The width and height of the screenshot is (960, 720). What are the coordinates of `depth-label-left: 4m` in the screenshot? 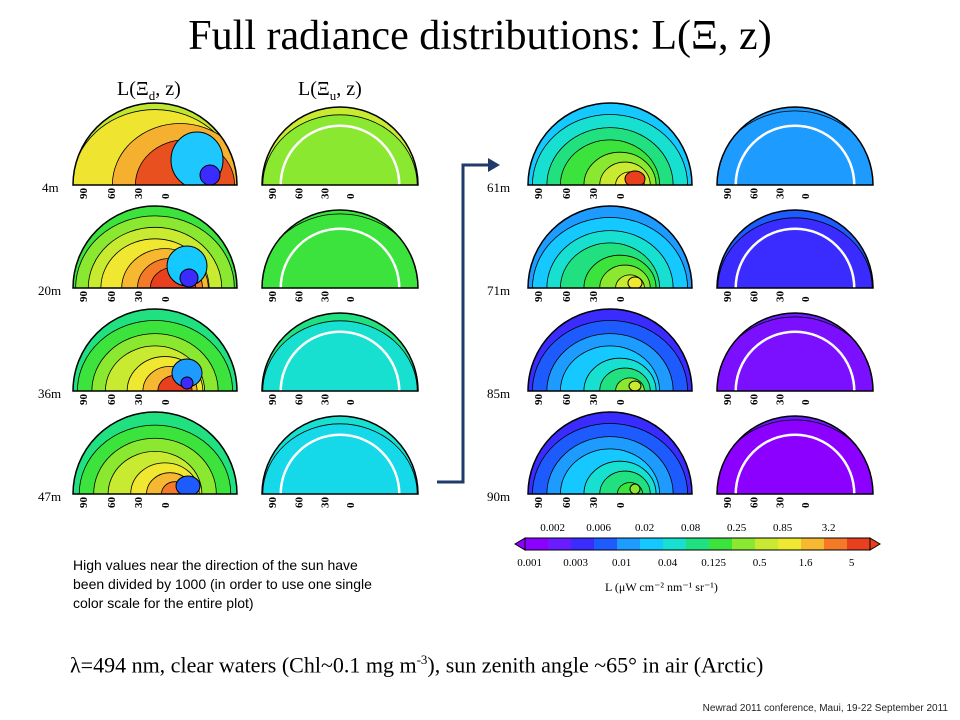 It's located at (50, 187).